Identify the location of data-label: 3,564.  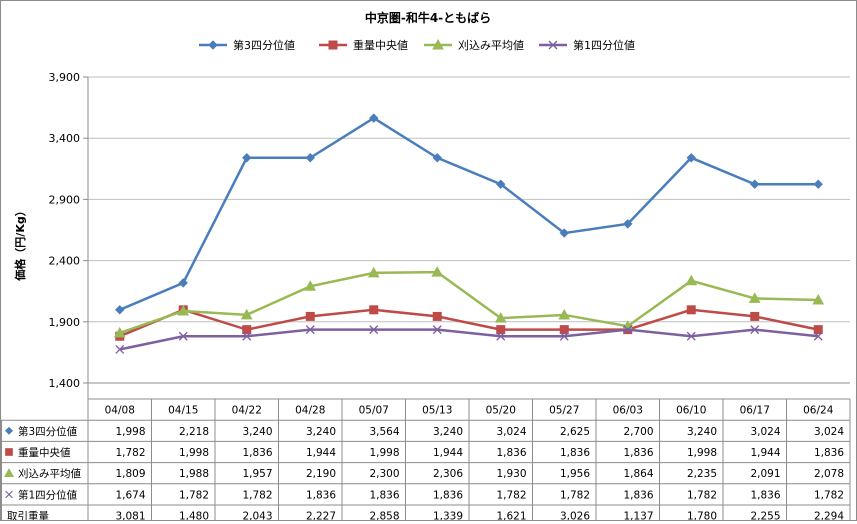
(384, 432).